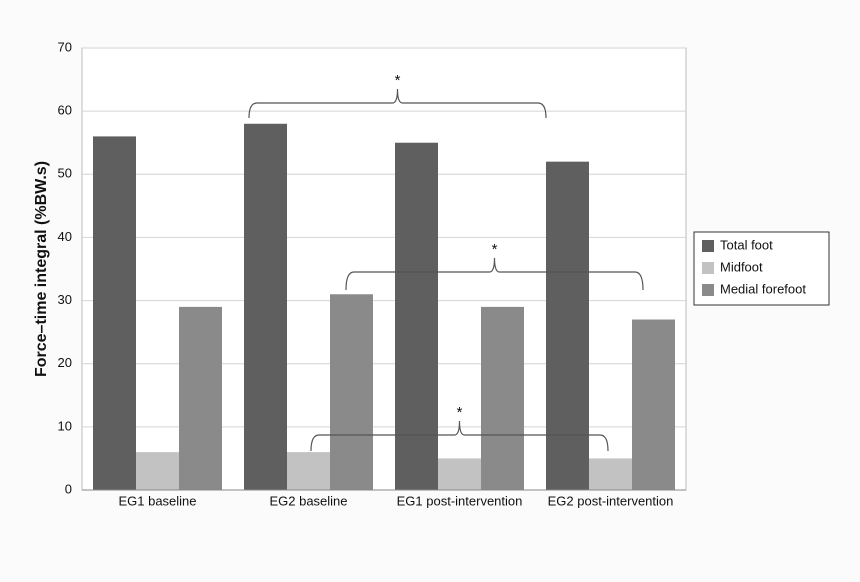 This screenshot has width=860, height=582. Describe the element at coordinates (65, 236) in the screenshot. I see `y-tick-label: 40` at that location.